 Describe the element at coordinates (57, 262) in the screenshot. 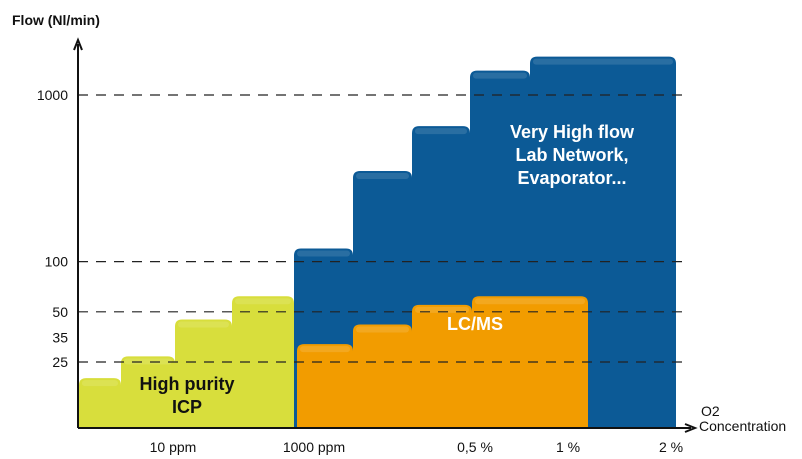

I see `y-tick-100: 100` at that location.